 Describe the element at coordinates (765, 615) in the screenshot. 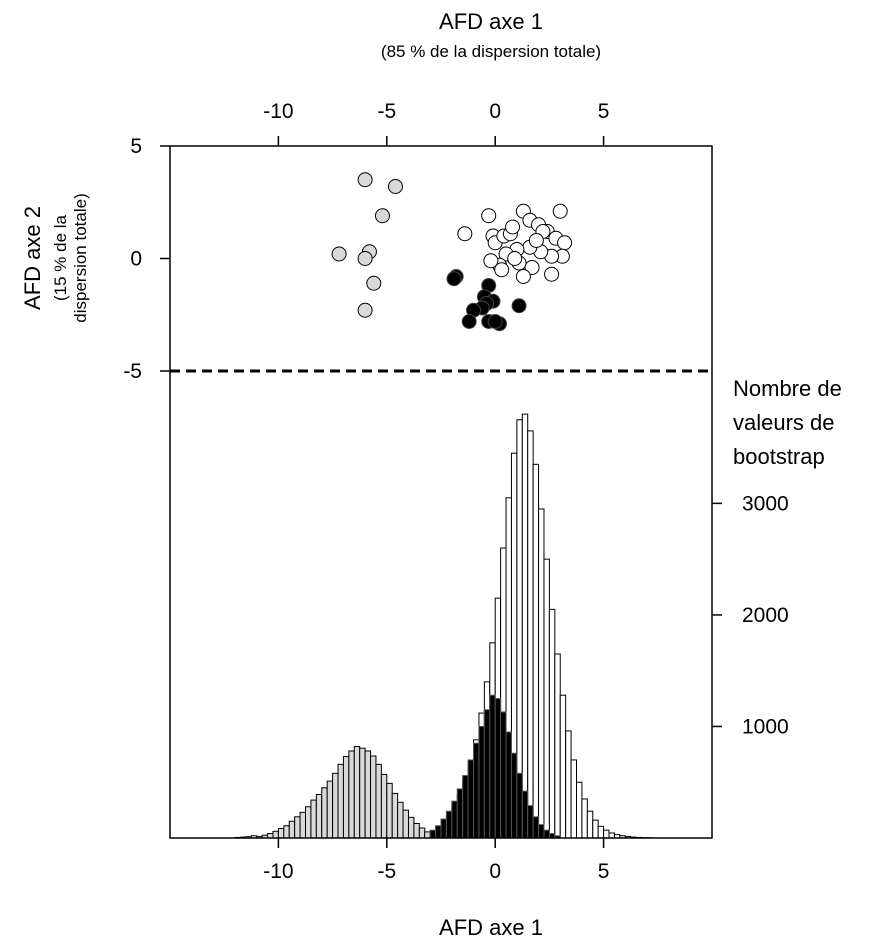

I see `right-y-tick-label: 2000` at that location.